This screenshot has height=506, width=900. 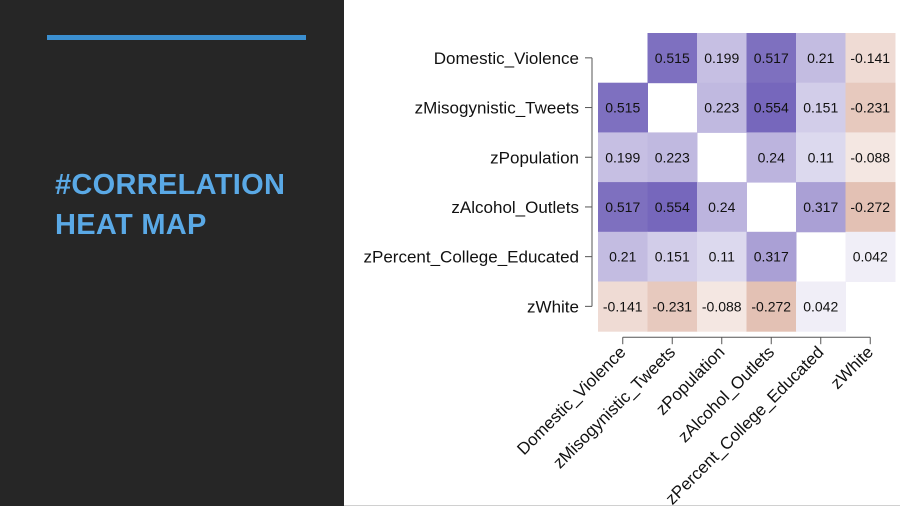 I want to click on y-axis-label: zPopulation, so click(x=534, y=157).